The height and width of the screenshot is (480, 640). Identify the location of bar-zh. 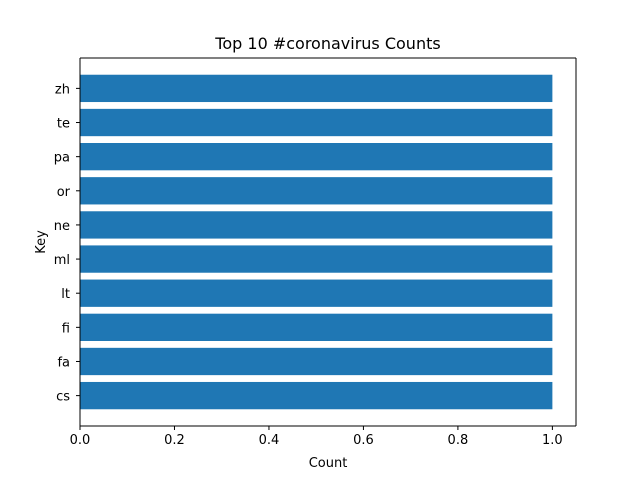
(316, 88).